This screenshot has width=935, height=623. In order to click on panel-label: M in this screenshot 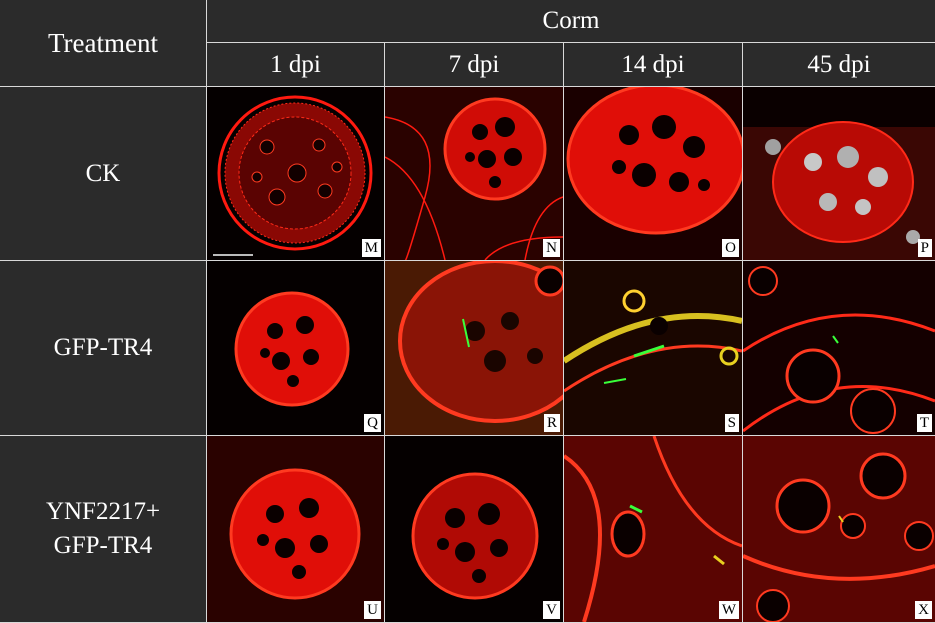, I will do `click(371, 248)`.